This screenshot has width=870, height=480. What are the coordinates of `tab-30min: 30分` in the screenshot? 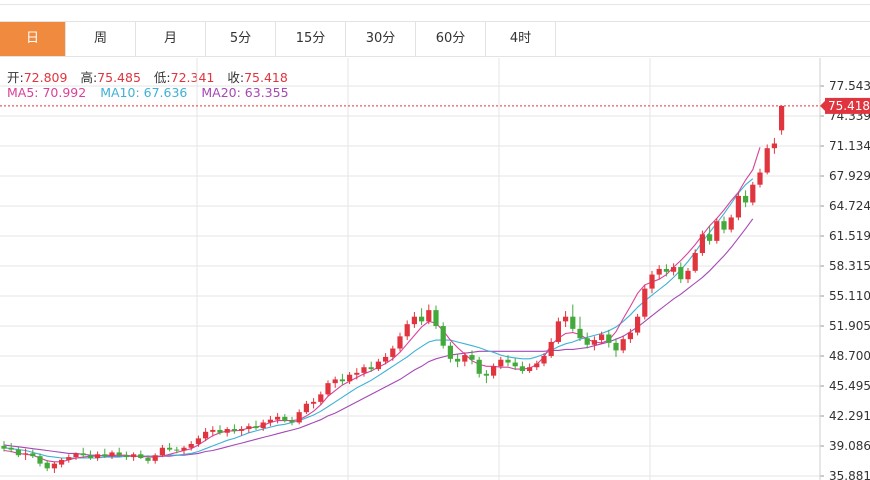 It's located at (381, 39).